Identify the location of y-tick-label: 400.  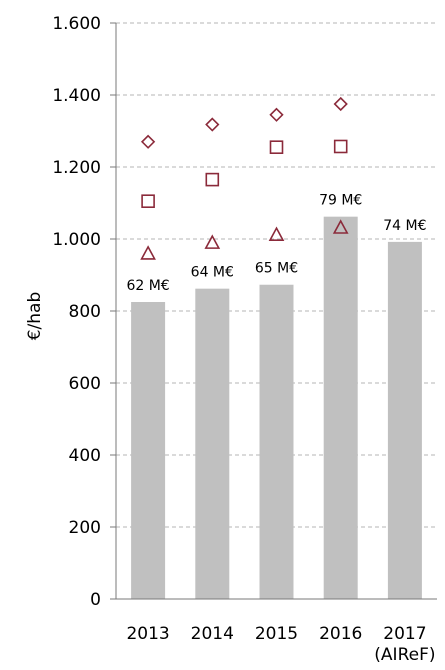
(85, 456).